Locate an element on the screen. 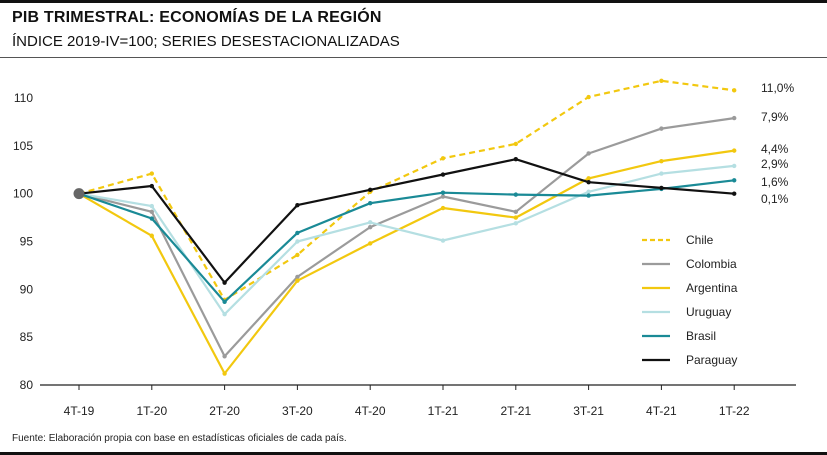 The image size is (827, 455). x-tick-label: 4T-20 is located at coordinates (370, 411).